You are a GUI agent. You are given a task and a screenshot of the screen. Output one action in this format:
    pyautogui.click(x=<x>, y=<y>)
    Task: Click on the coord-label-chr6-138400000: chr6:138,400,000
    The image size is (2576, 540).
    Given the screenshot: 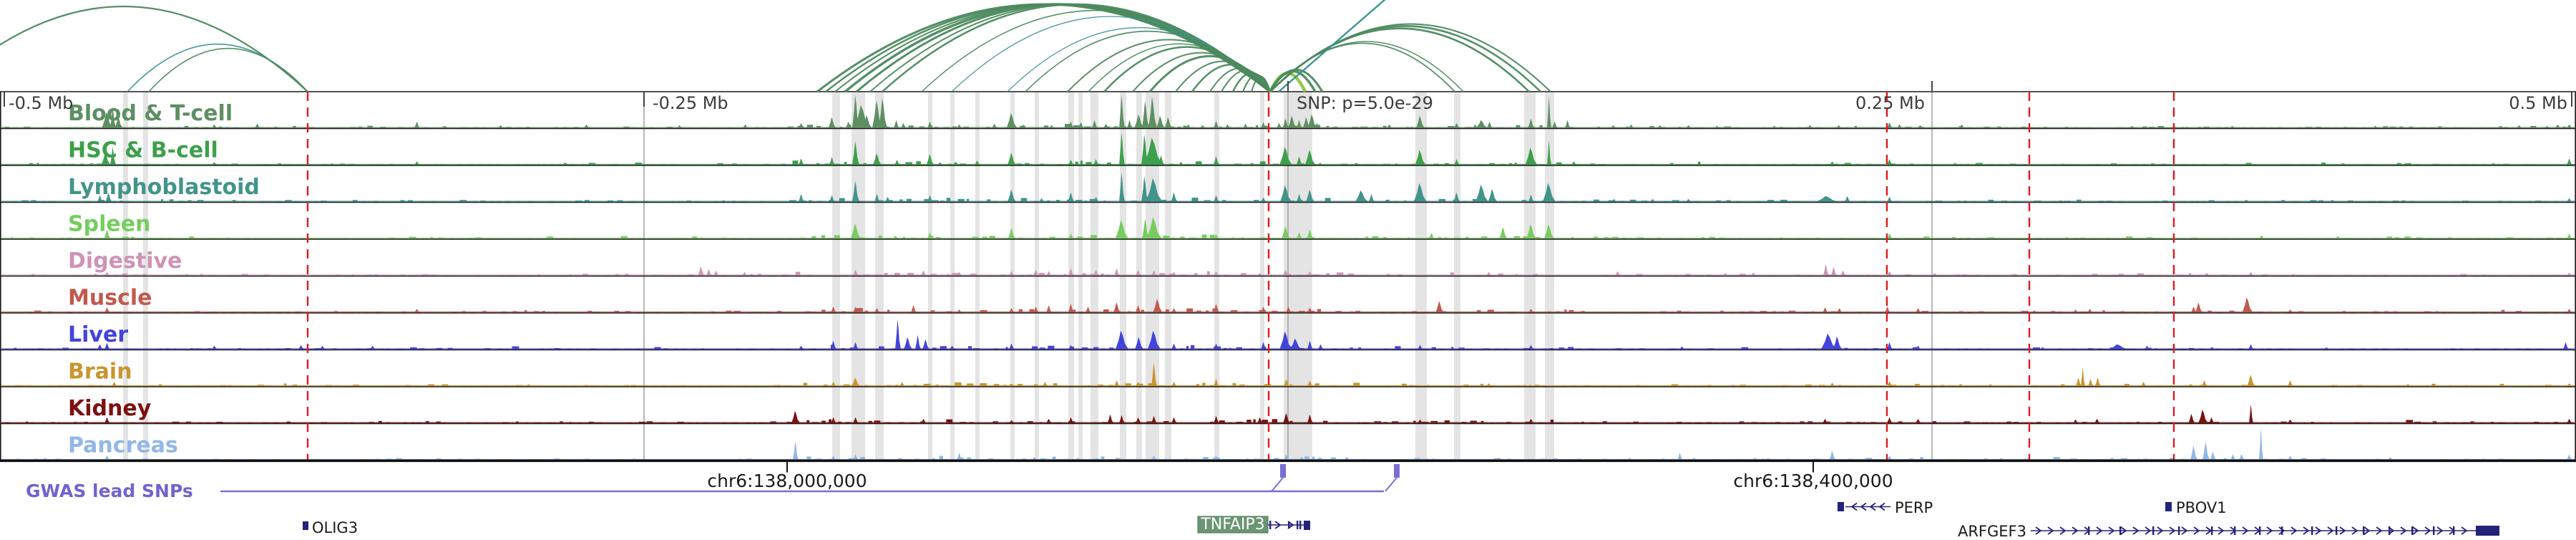 What is the action you would take?
    pyautogui.click(x=1813, y=481)
    